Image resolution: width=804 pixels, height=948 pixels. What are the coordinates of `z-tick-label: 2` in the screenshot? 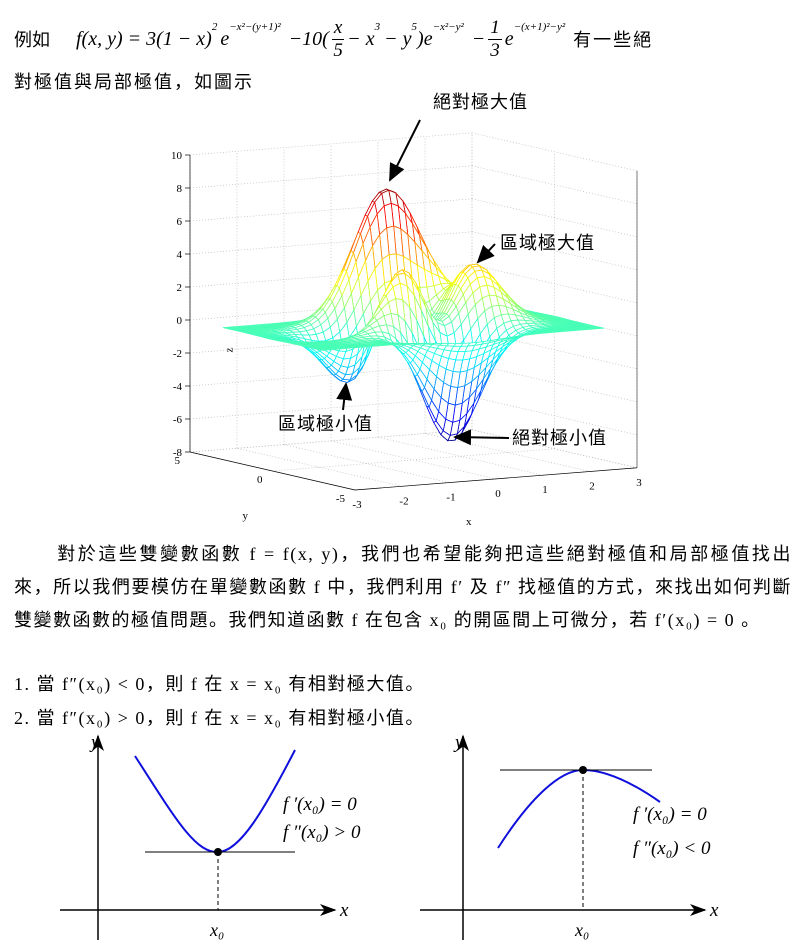 It's located at (180, 288).